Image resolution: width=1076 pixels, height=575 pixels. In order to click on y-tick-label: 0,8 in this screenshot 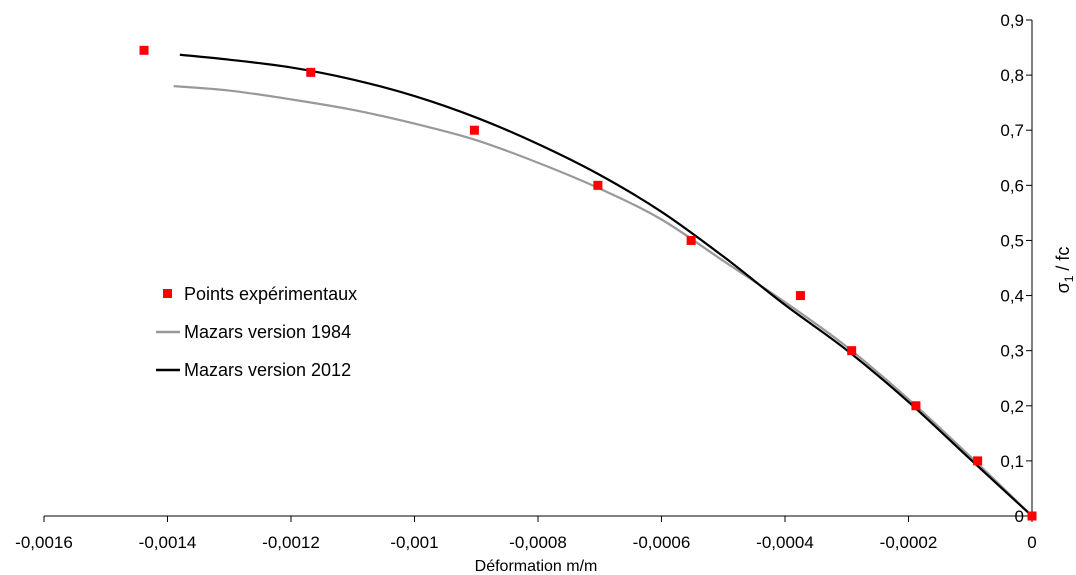, I will do `click(1012, 75)`.